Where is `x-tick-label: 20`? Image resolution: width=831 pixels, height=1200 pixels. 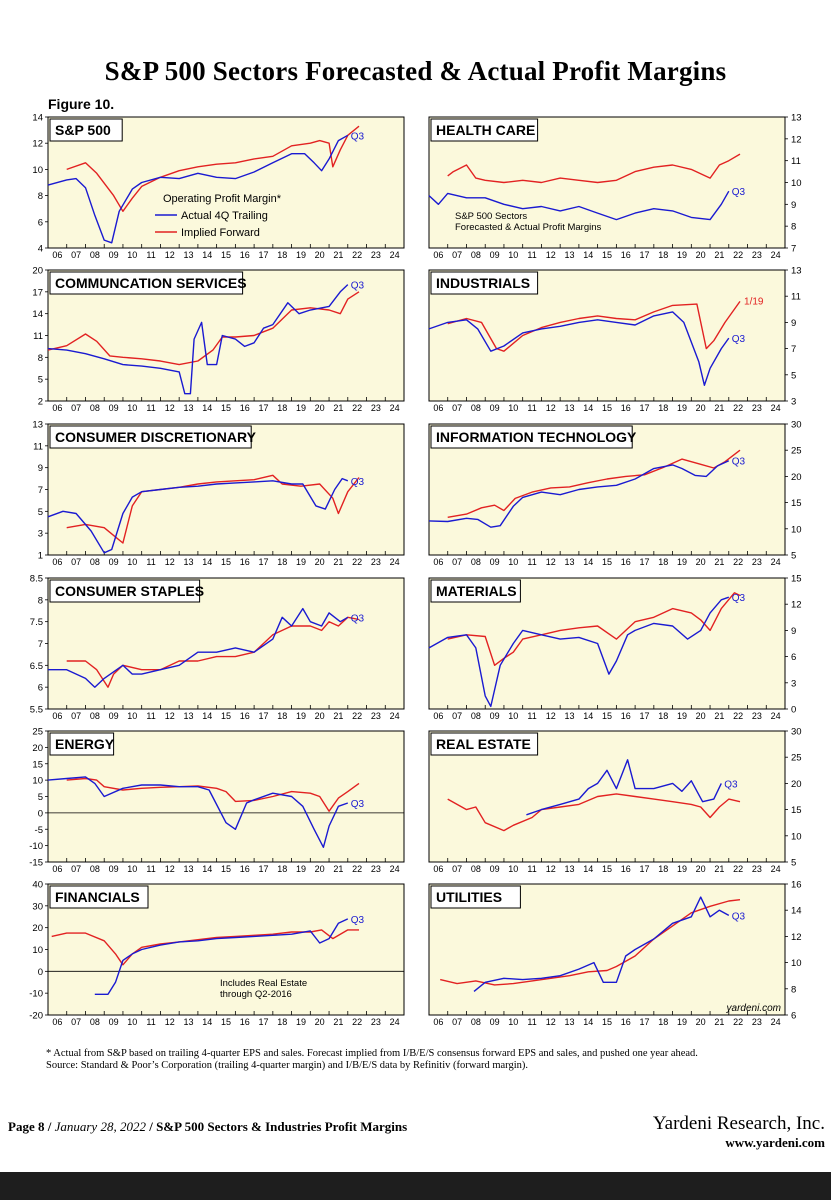
x-tick-label: 20 is located at coordinates (320, 408).